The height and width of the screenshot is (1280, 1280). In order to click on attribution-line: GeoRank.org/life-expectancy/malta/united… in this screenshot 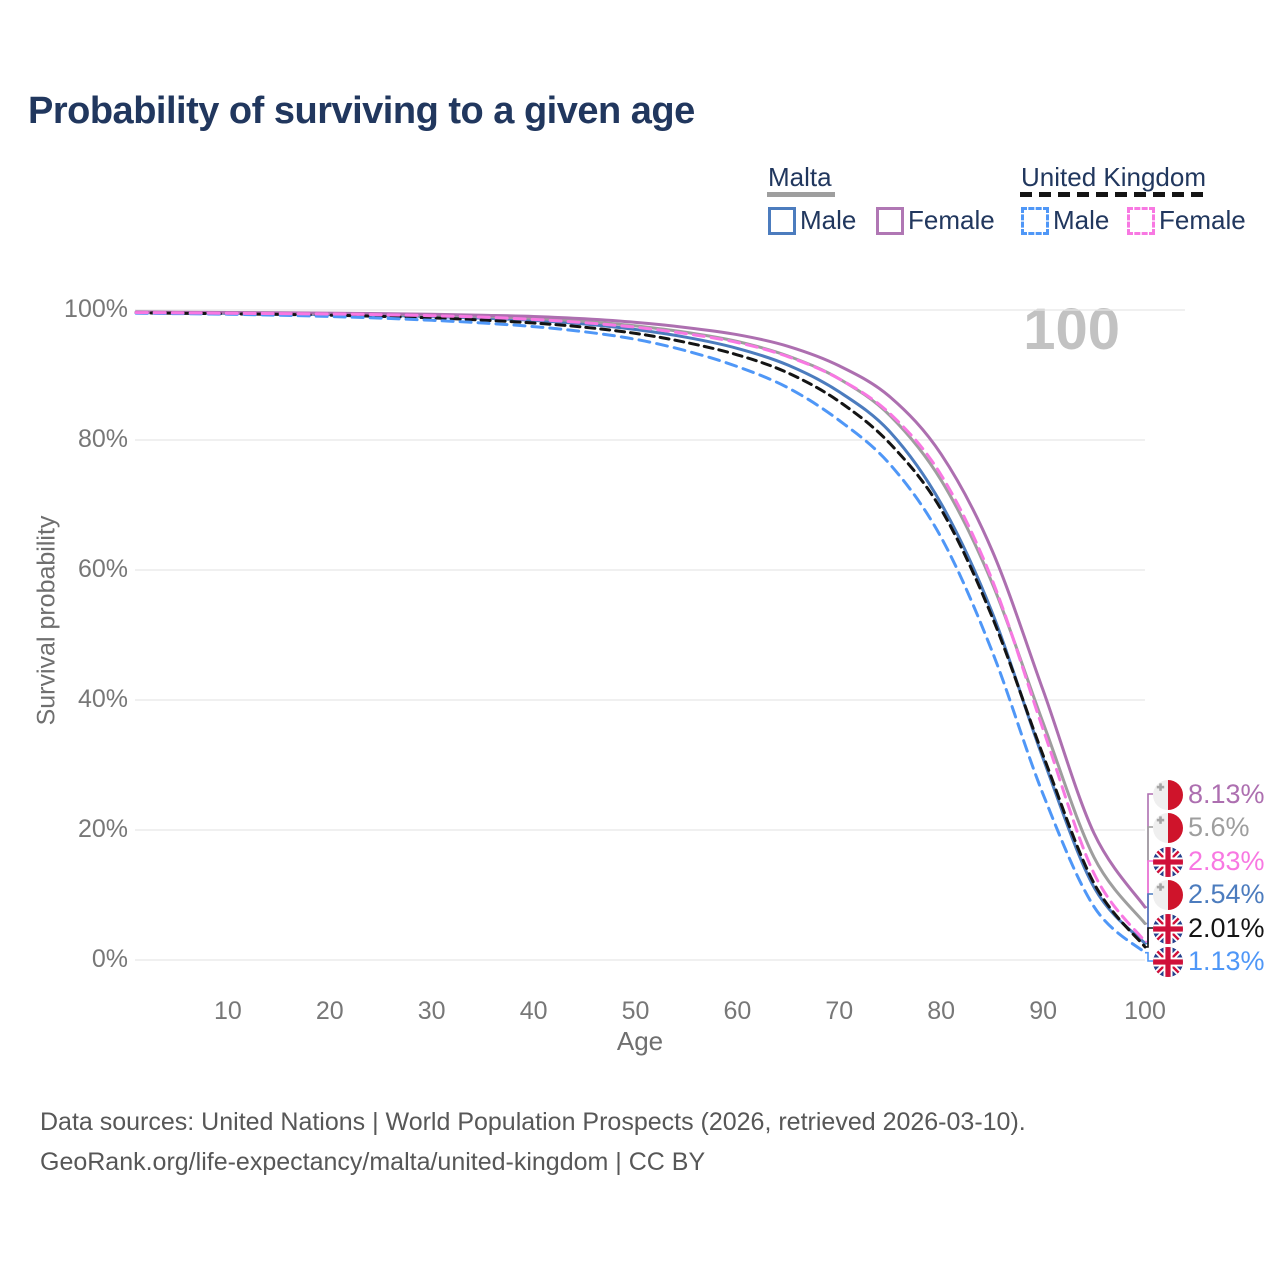, I will do `click(373, 1162)`.